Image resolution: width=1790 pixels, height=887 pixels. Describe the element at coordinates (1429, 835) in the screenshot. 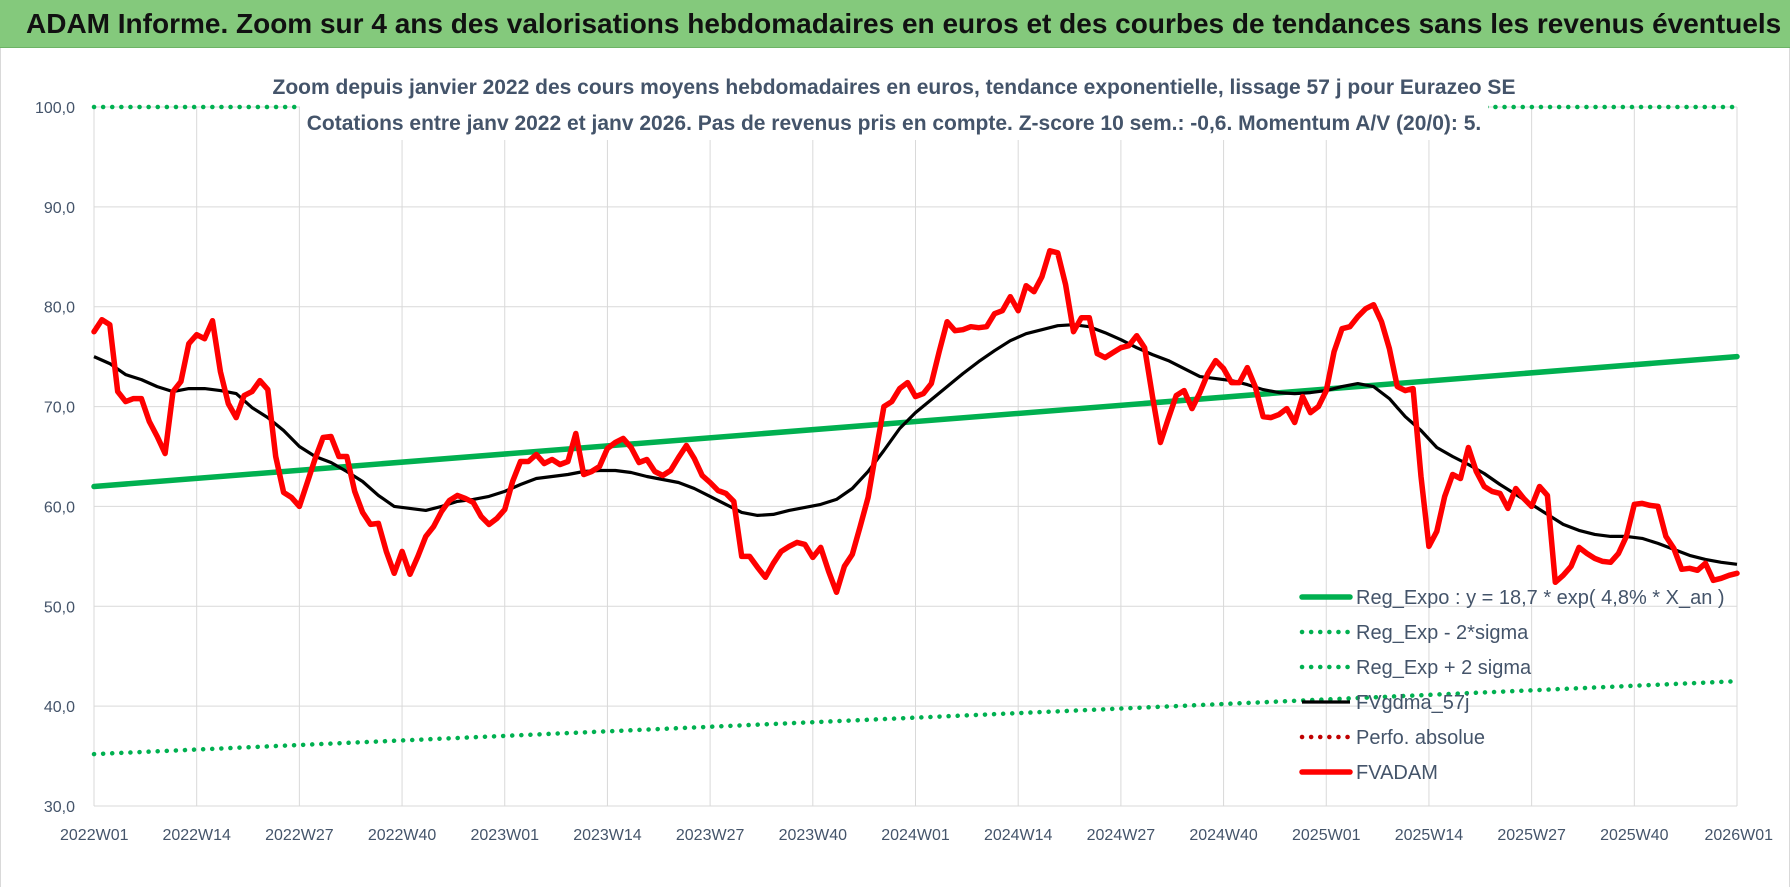

I see `x-tick-label: 2025W14` at that location.